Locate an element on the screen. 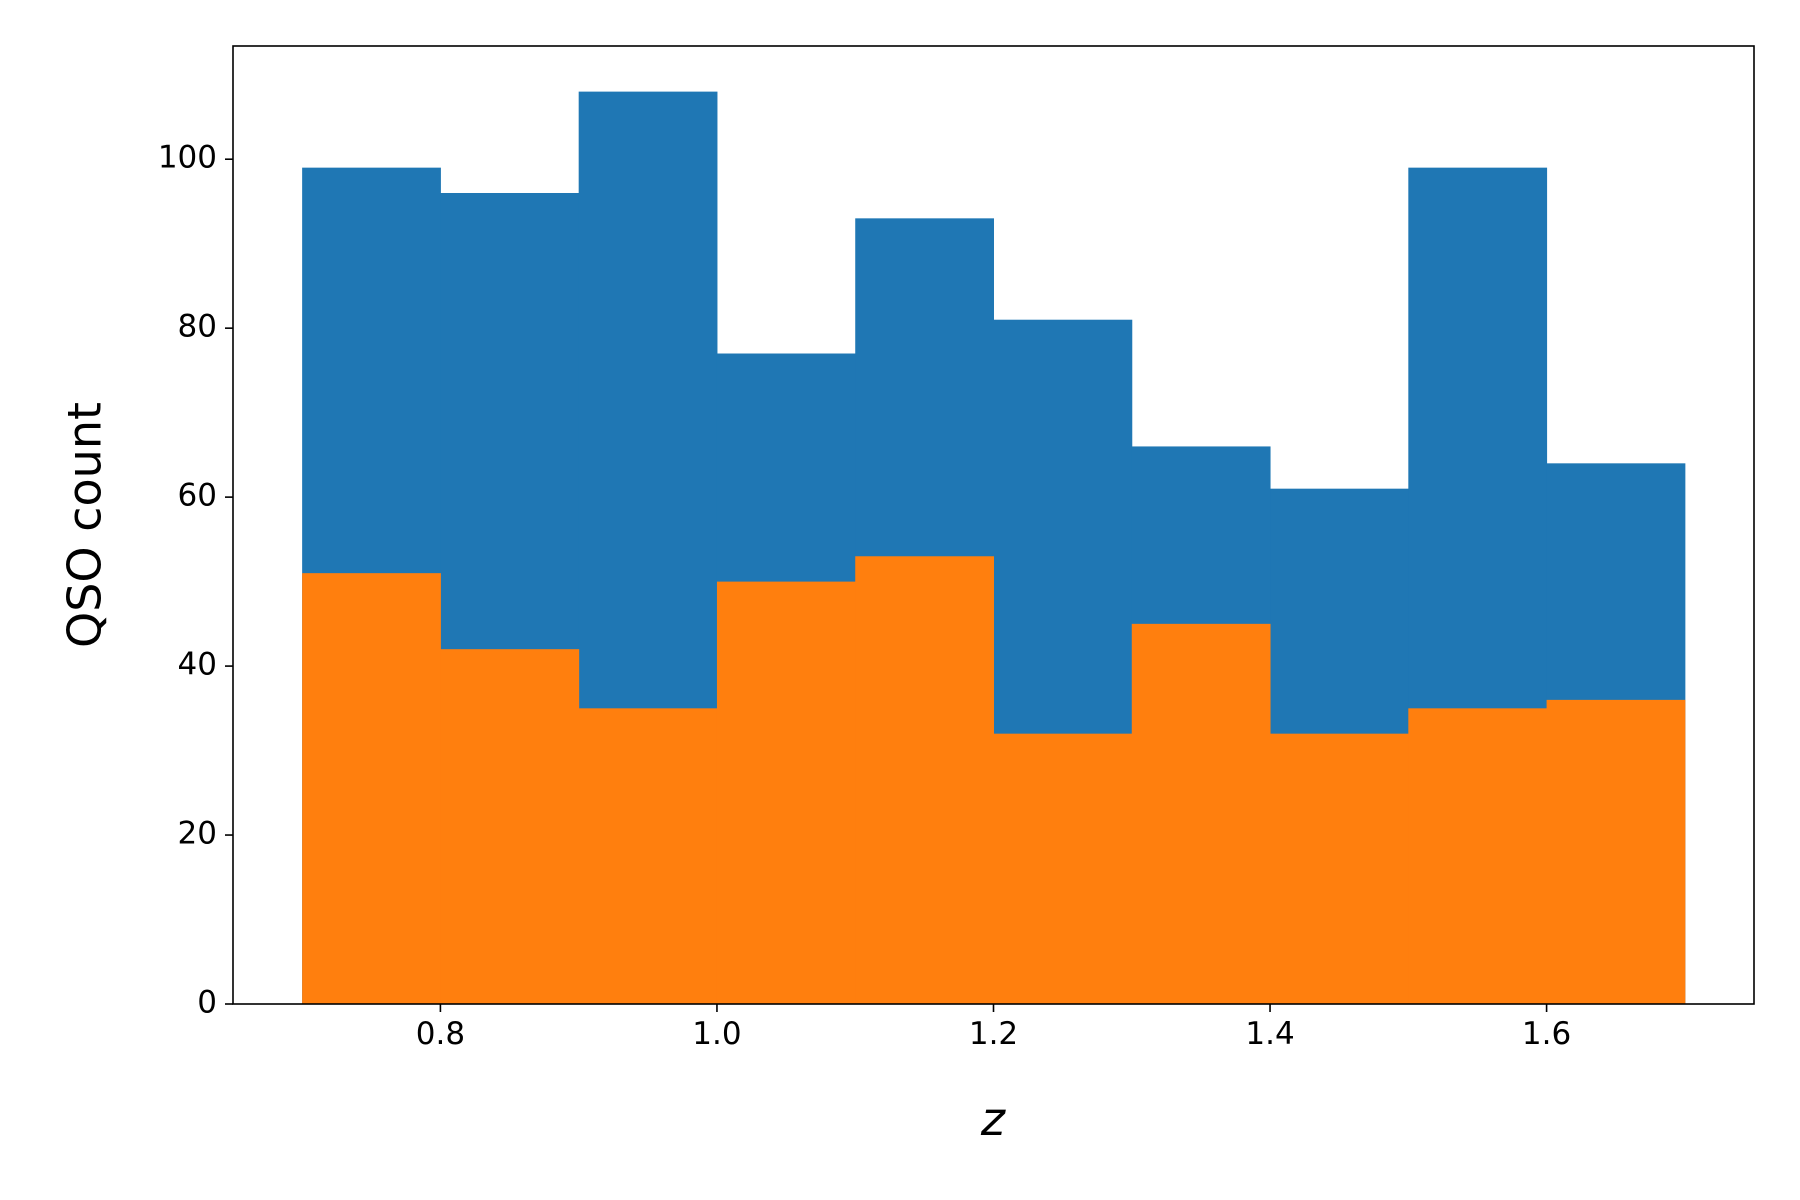 This screenshot has height=1200, width=1800. y-tick-label: 80 is located at coordinates (197, 327).